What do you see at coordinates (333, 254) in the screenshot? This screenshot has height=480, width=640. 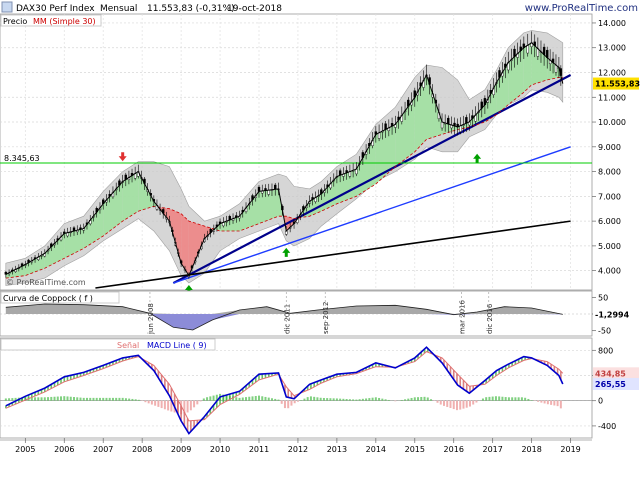 I see `trendline-black` at bounding box center [333, 254].